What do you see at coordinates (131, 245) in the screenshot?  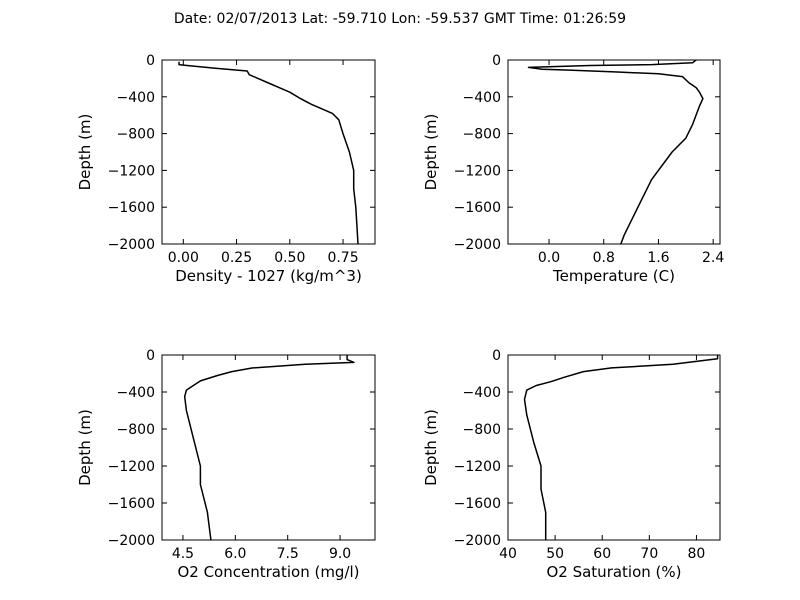 I see `density-ytick-label: −2000` at bounding box center [131, 245].